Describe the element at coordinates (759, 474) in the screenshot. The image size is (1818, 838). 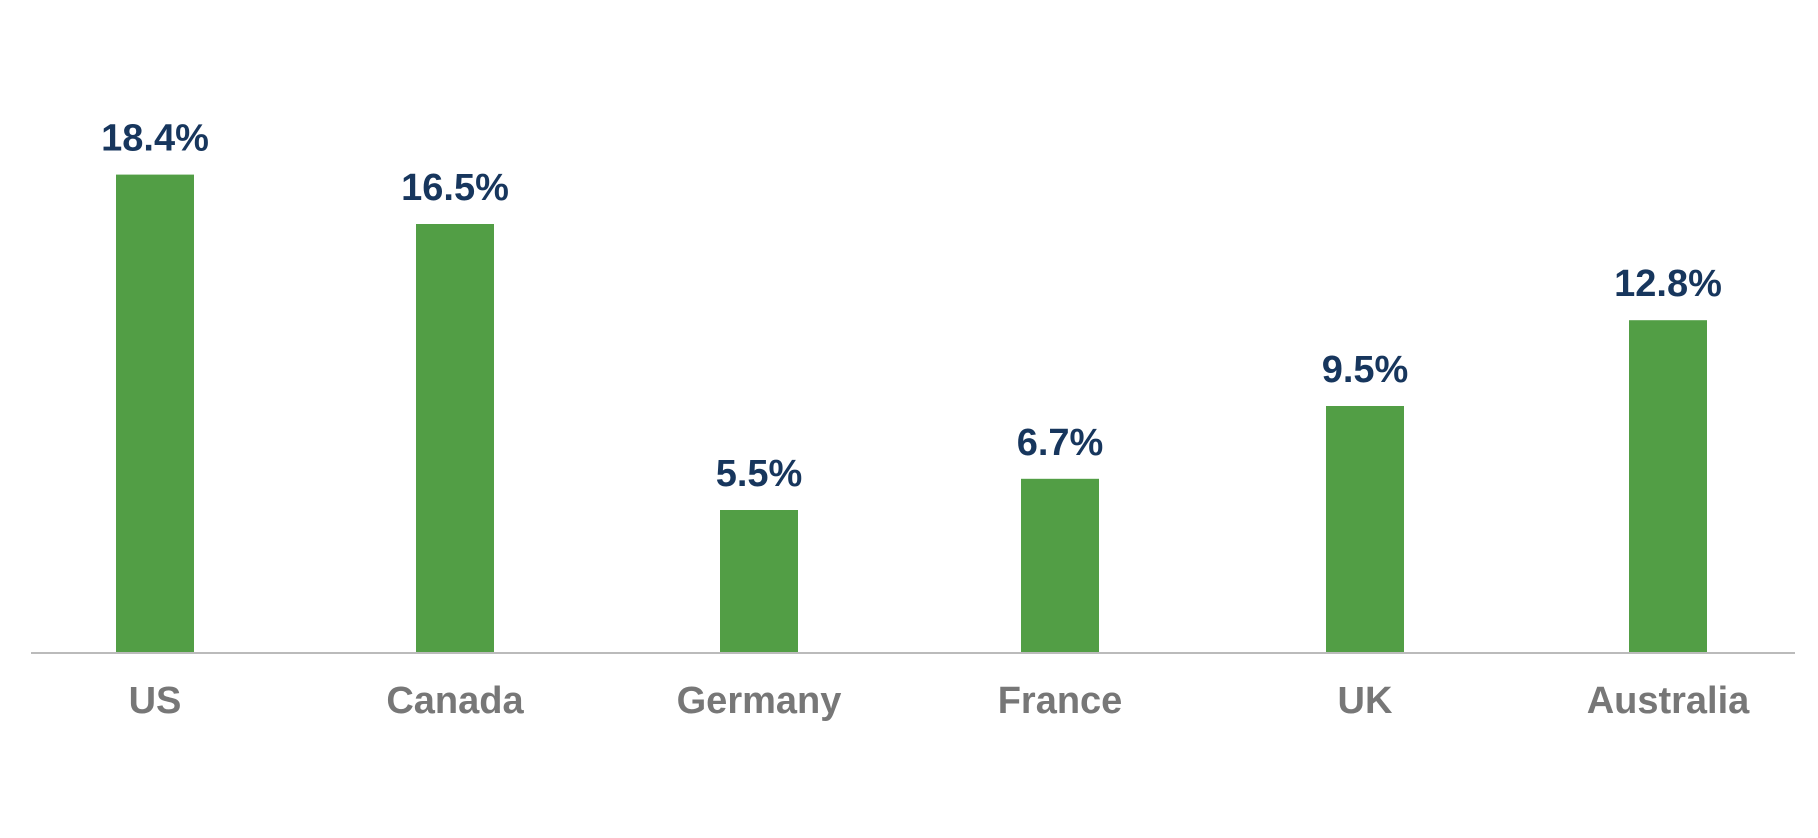
I see `value-label-germany: 5.5%` at that location.